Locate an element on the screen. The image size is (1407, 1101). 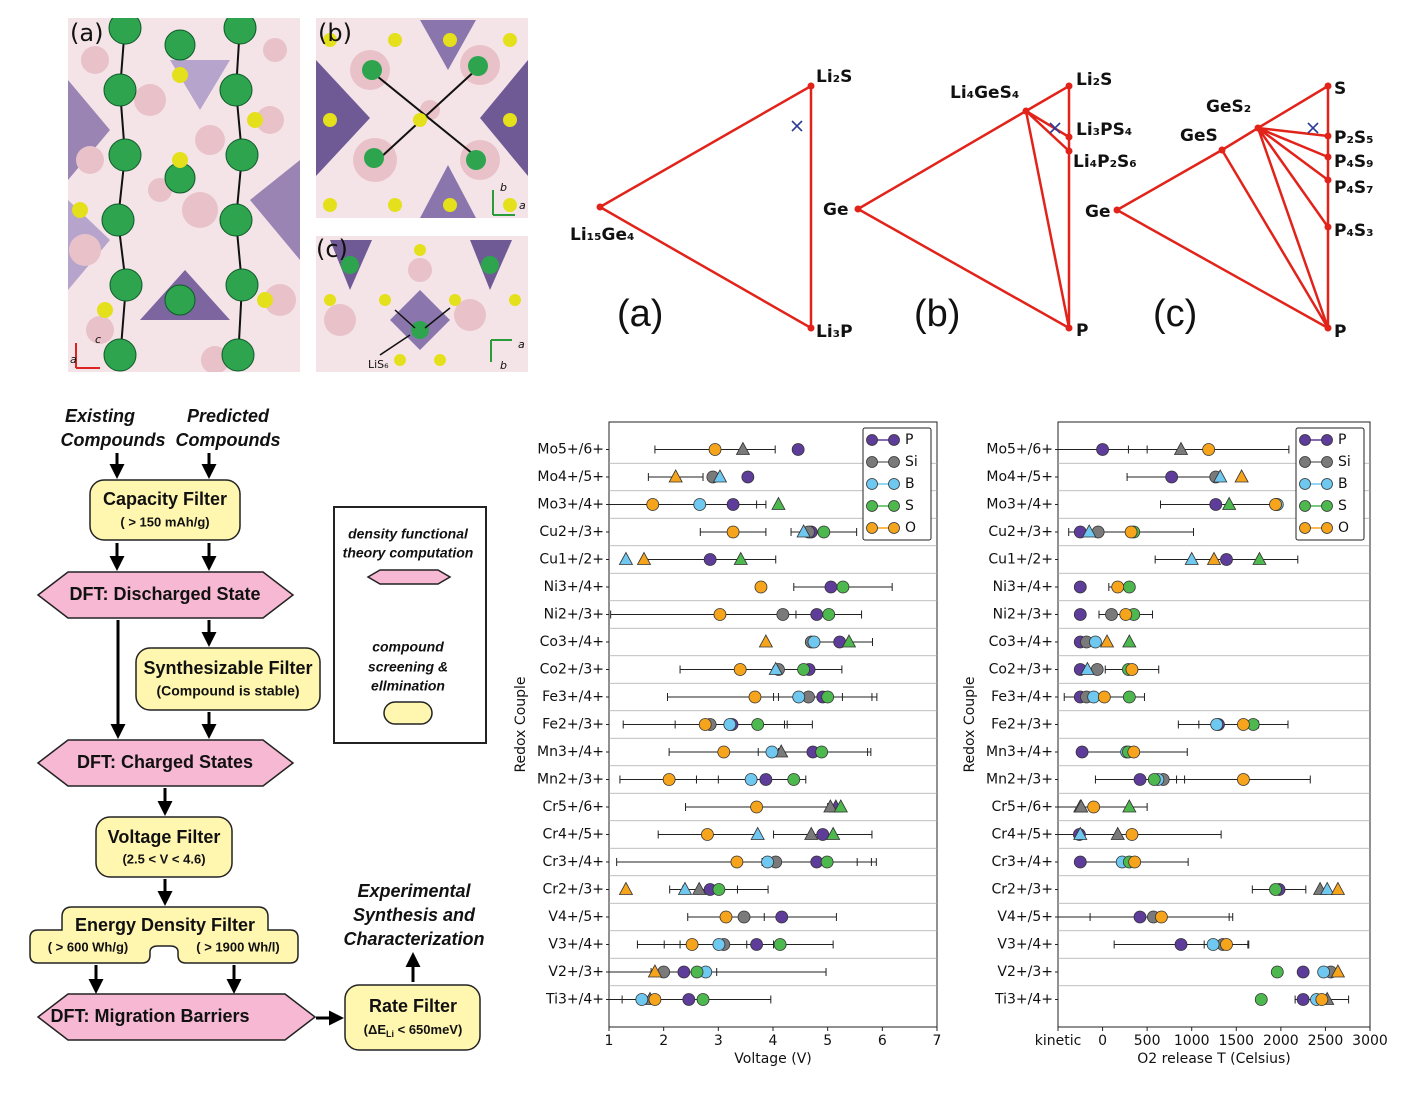
flow-box-criterion: (2.5 < V < 4.6) is located at coordinates (163, 858).